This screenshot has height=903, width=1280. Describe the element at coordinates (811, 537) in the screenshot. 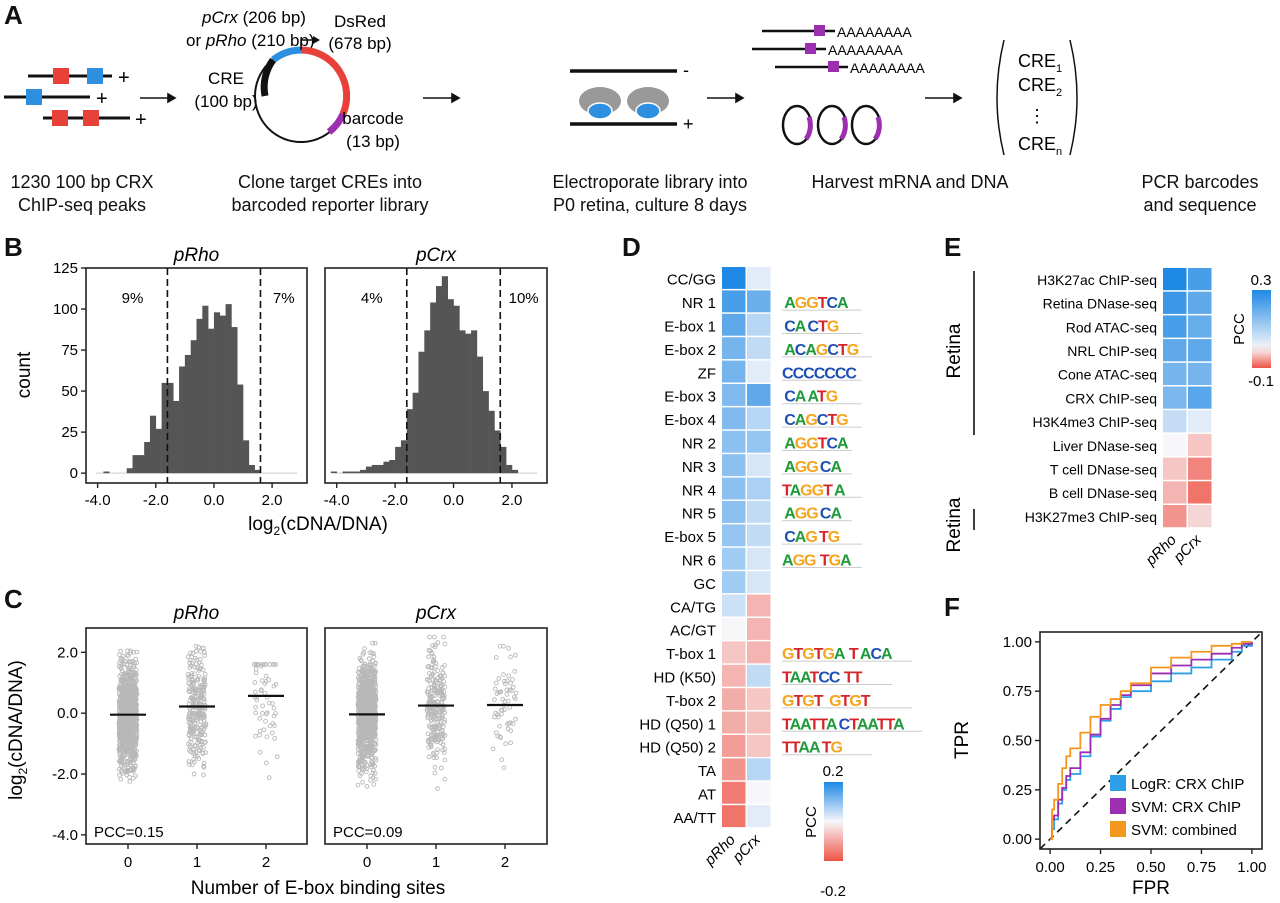

I see `motif-logo: CAG TG` at that location.